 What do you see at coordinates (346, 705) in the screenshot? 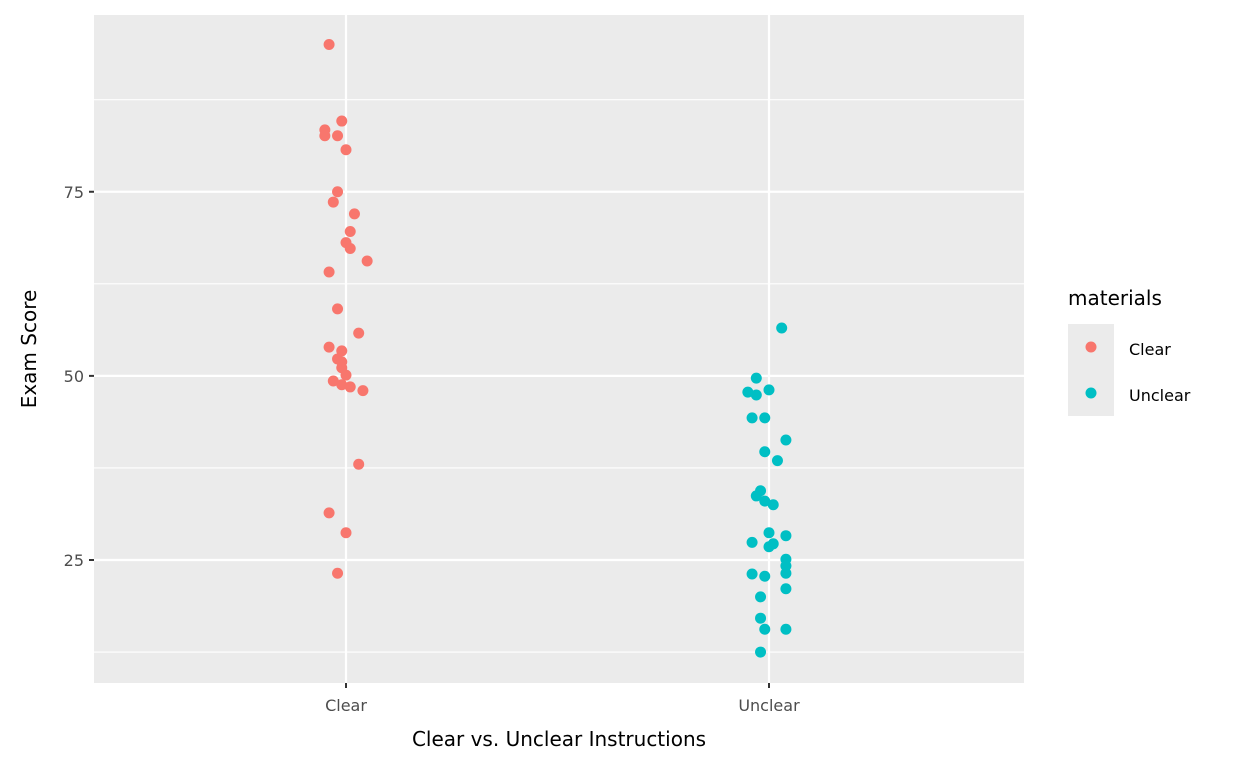
I see `x-tick-label: Clear` at bounding box center [346, 705].